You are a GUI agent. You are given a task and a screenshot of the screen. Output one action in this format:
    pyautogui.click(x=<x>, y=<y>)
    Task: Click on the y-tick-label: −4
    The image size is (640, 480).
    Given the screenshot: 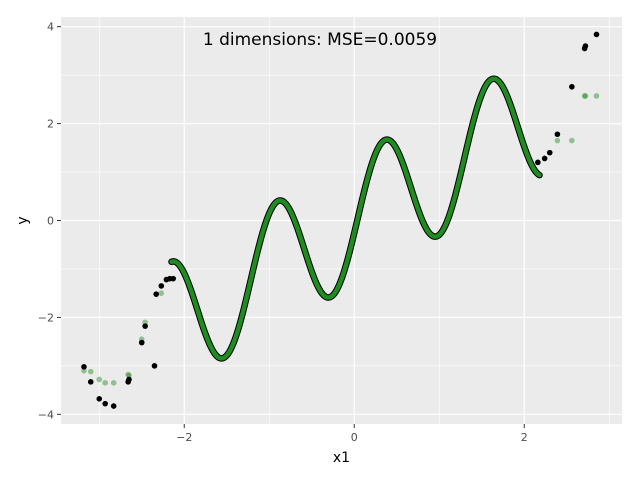 What is the action you would take?
    pyautogui.click(x=46, y=414)
    